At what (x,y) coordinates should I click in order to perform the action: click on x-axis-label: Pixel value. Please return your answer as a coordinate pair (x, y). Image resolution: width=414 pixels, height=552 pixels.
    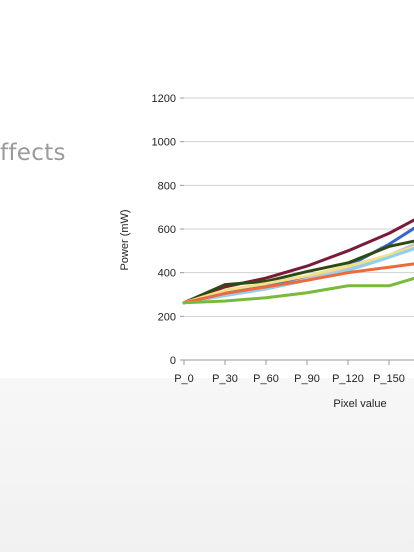
    Looking at the image, I should click on (359, 404).